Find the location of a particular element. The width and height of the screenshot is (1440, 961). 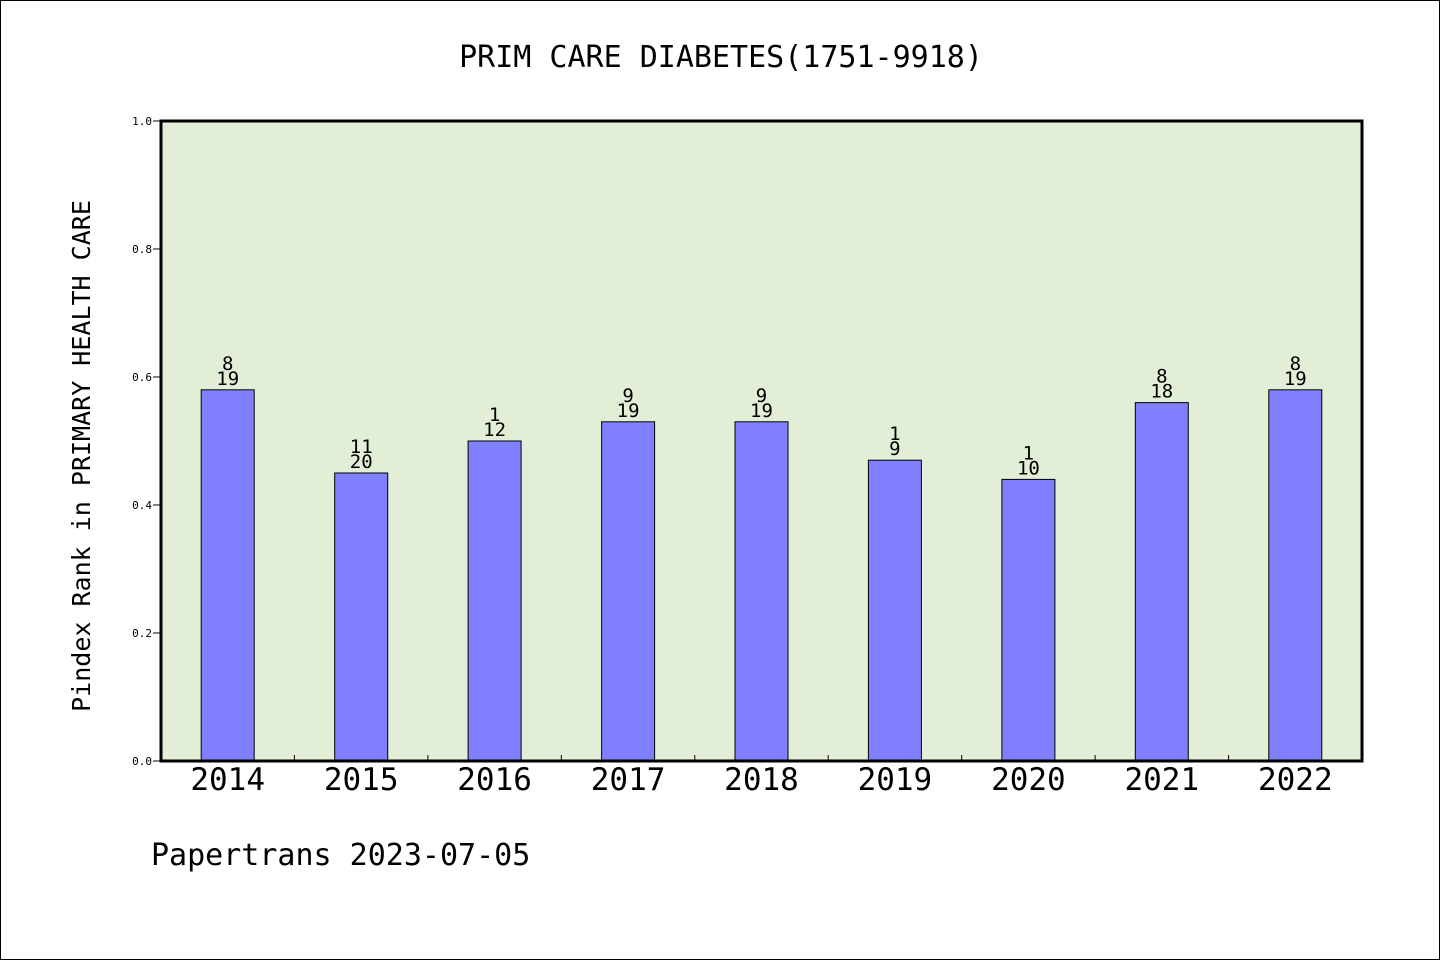

rank-label-2016: 1 is located at coordinates (494, 415).